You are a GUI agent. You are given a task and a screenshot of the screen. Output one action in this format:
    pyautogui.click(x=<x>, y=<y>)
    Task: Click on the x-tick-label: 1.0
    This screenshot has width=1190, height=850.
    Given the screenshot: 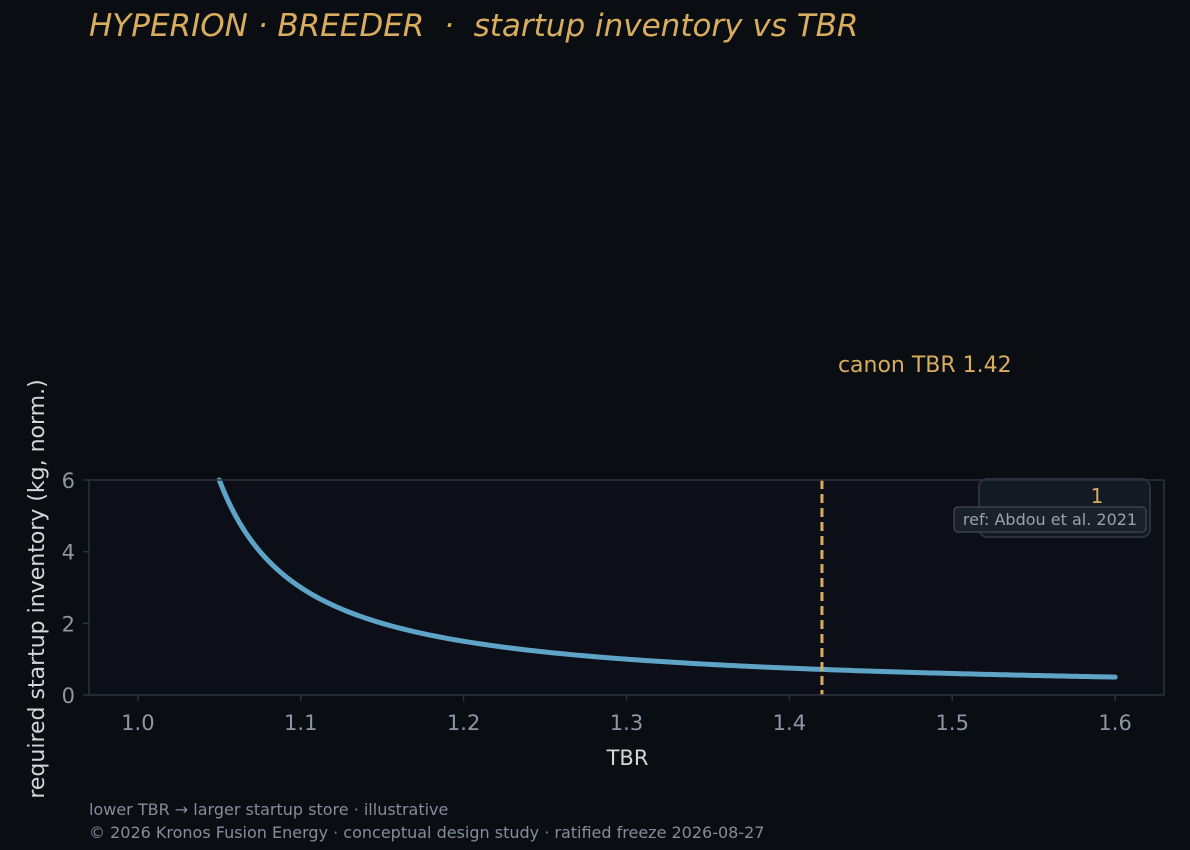 What is the action you would take?
    pyautogui.click(x=137, y=723)
    